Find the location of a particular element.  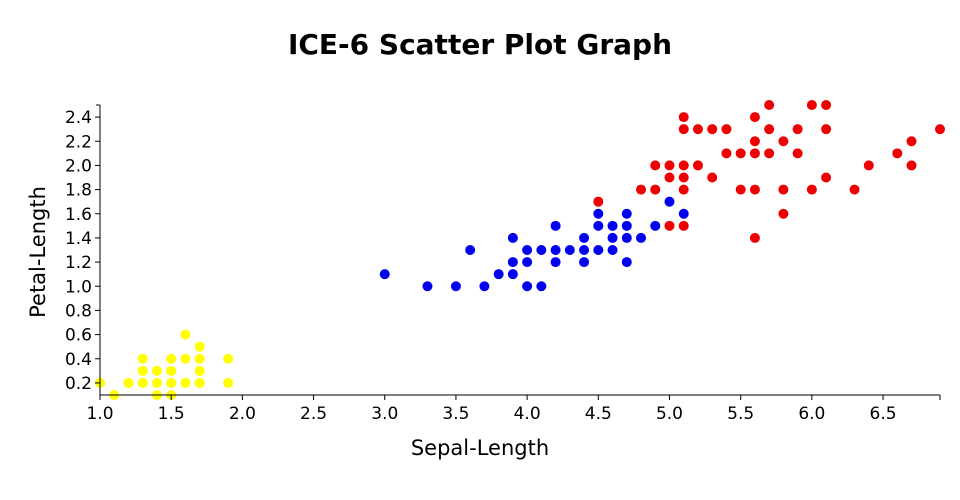

x-tick-label: 3.0 is located at coordinates (384, 414).